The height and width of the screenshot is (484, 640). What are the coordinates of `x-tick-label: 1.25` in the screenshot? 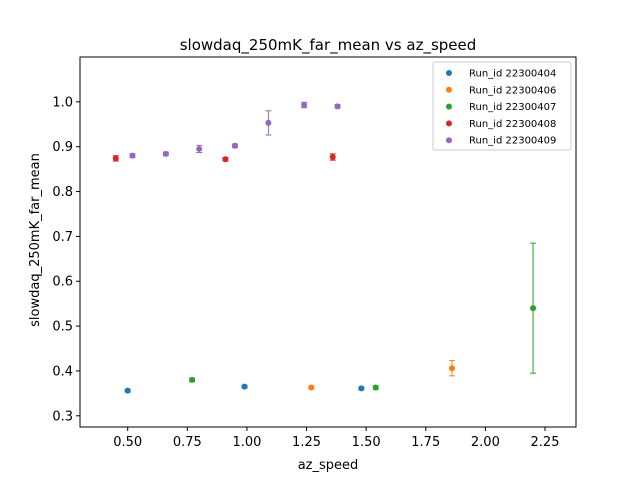 It's located at (306, 442).